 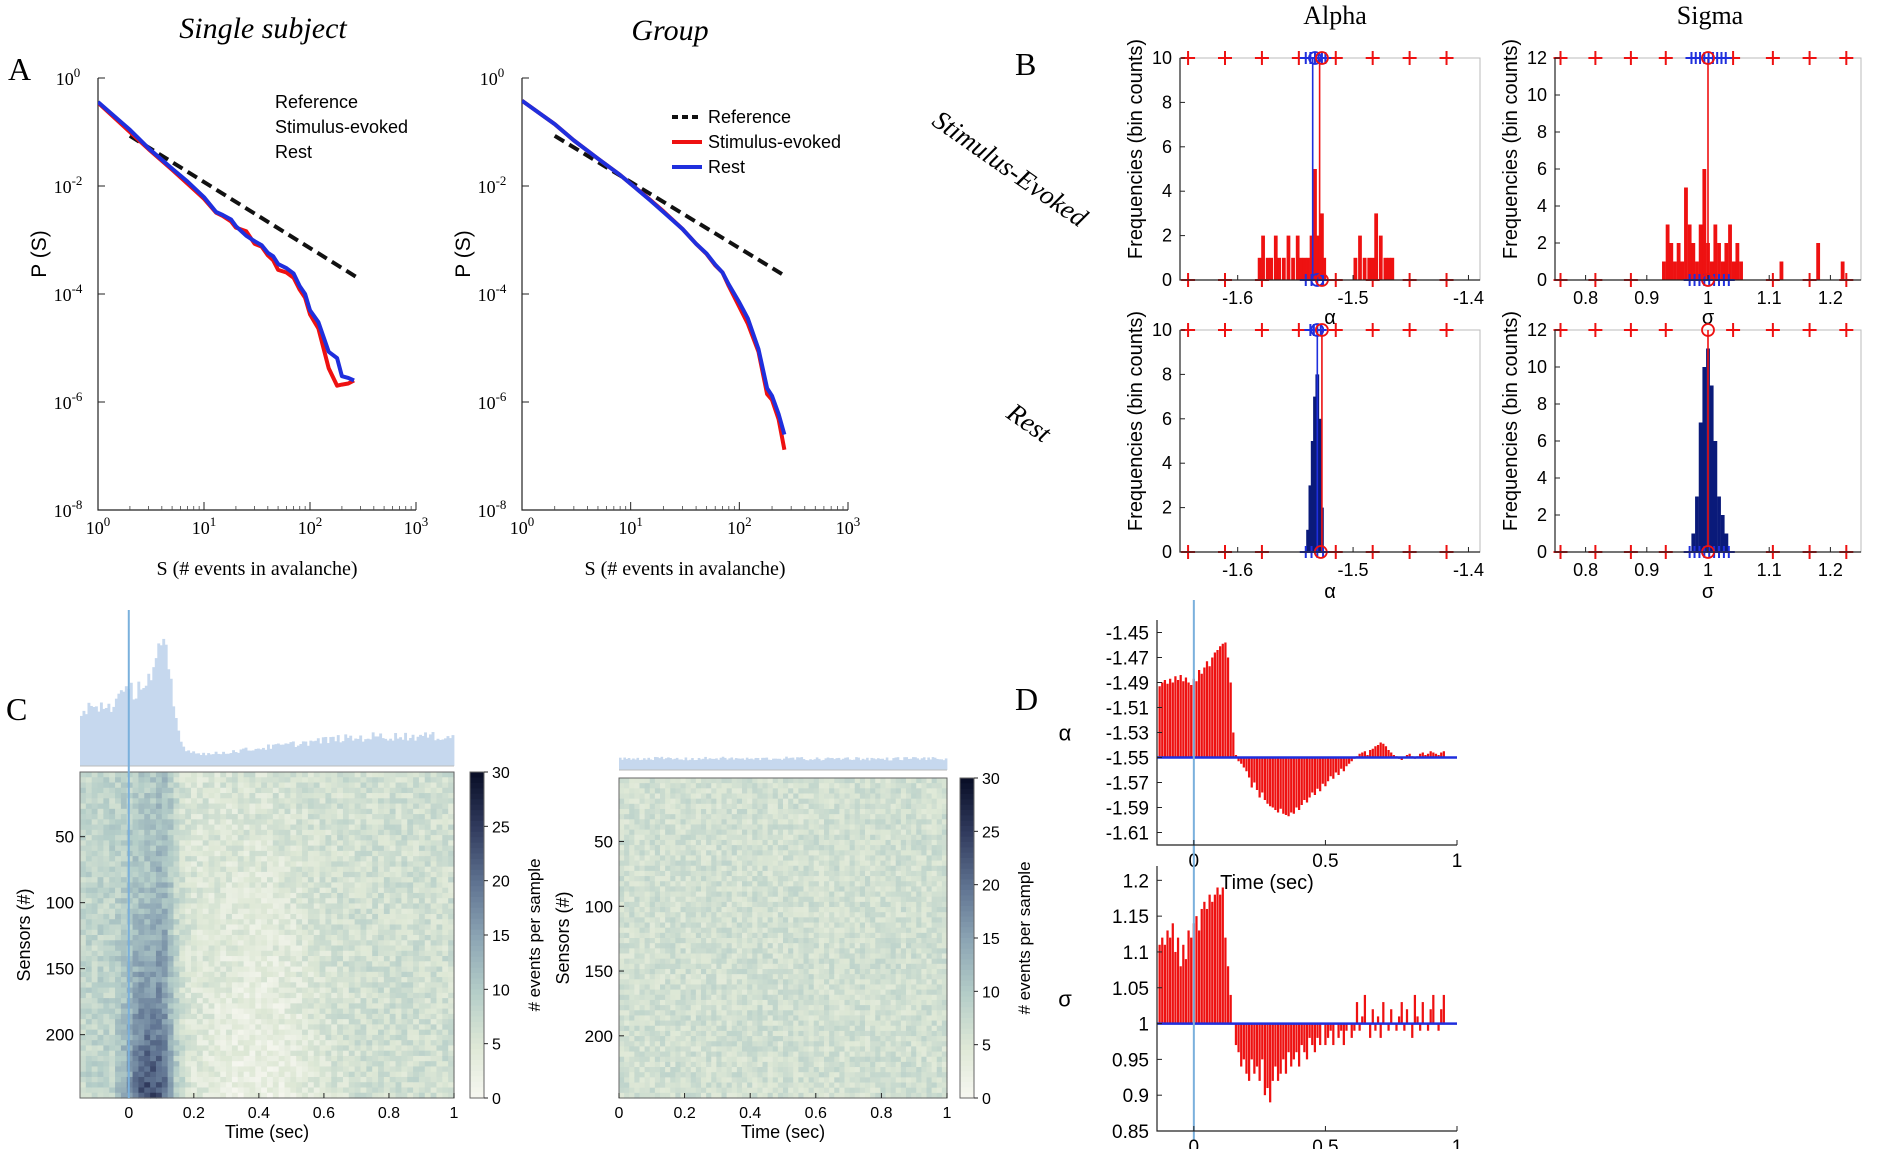 I want to click on red-plus-marker, so click(x=1595, y=330).